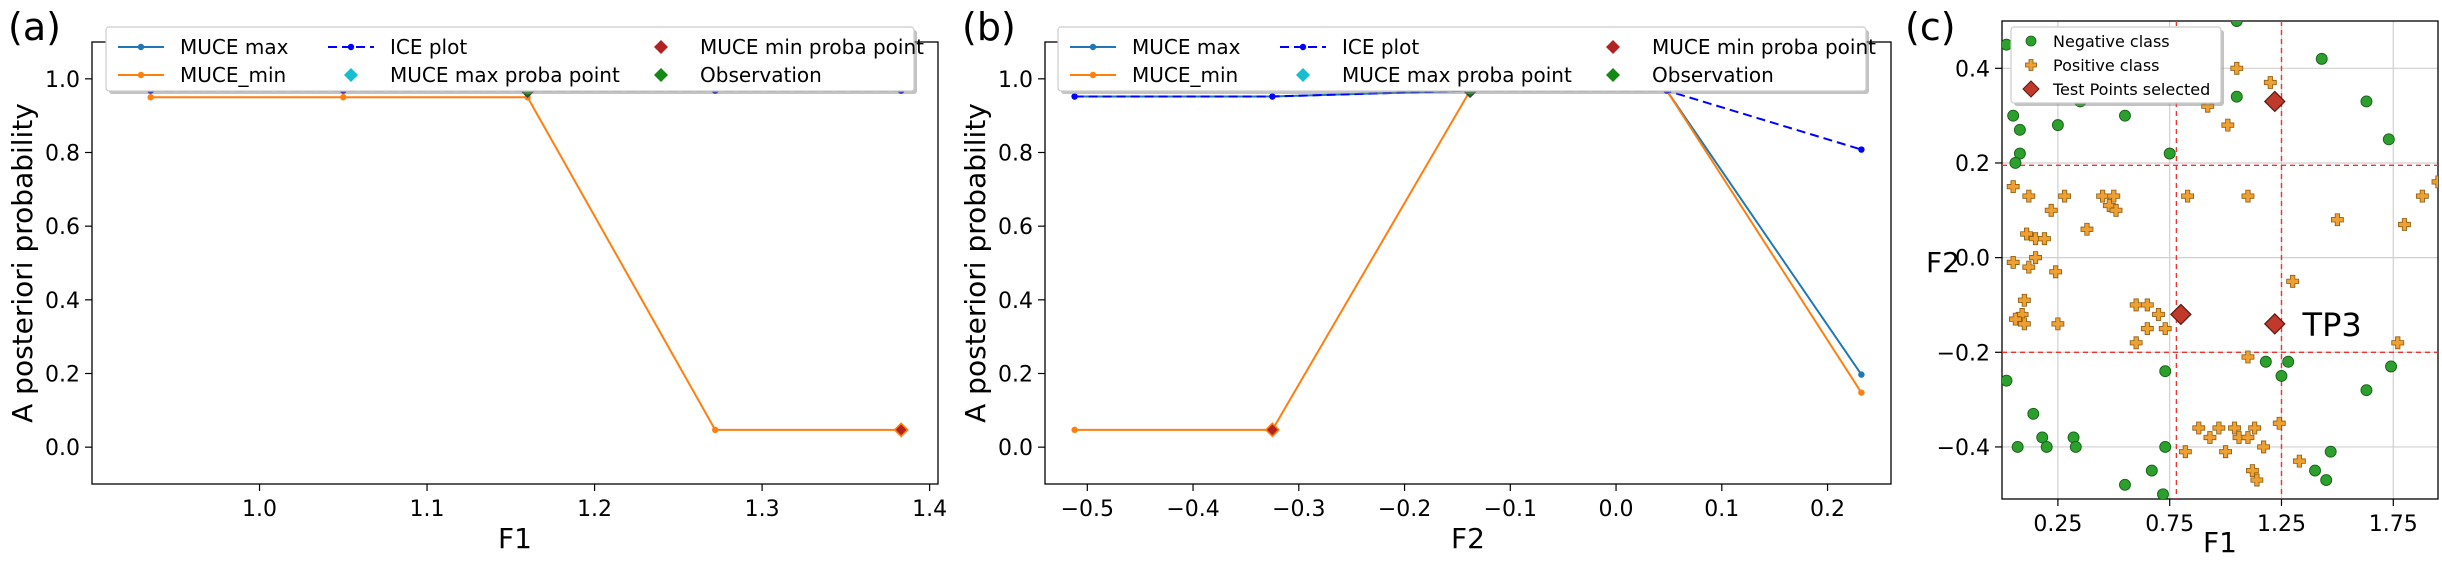 This screenshot has height=579, width=2442. I want to click on x-tick-label: 0.0, so click(1616, 509).